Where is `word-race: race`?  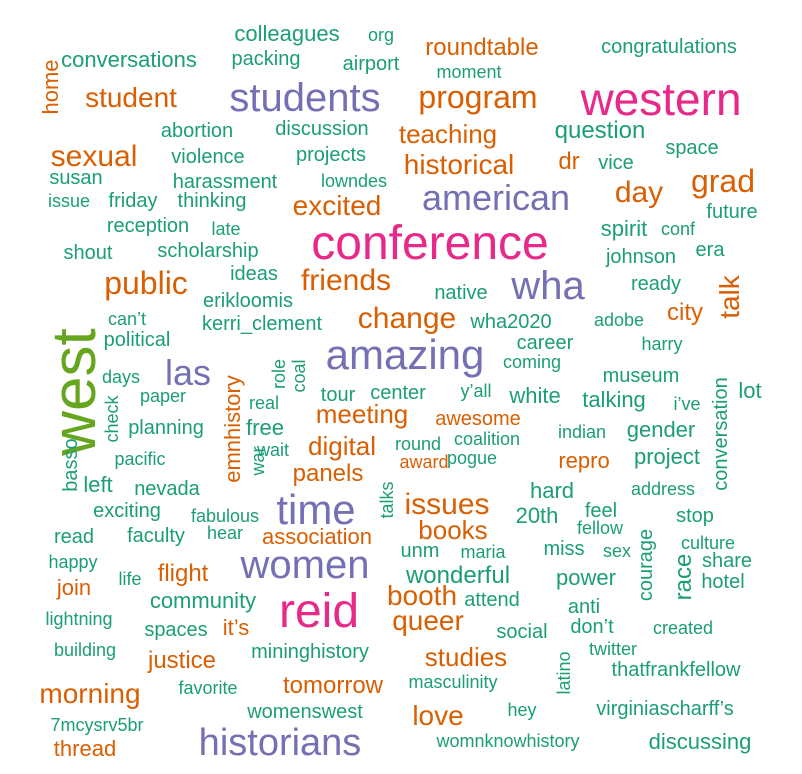 word-race: race is located at coordinates (683, 577).